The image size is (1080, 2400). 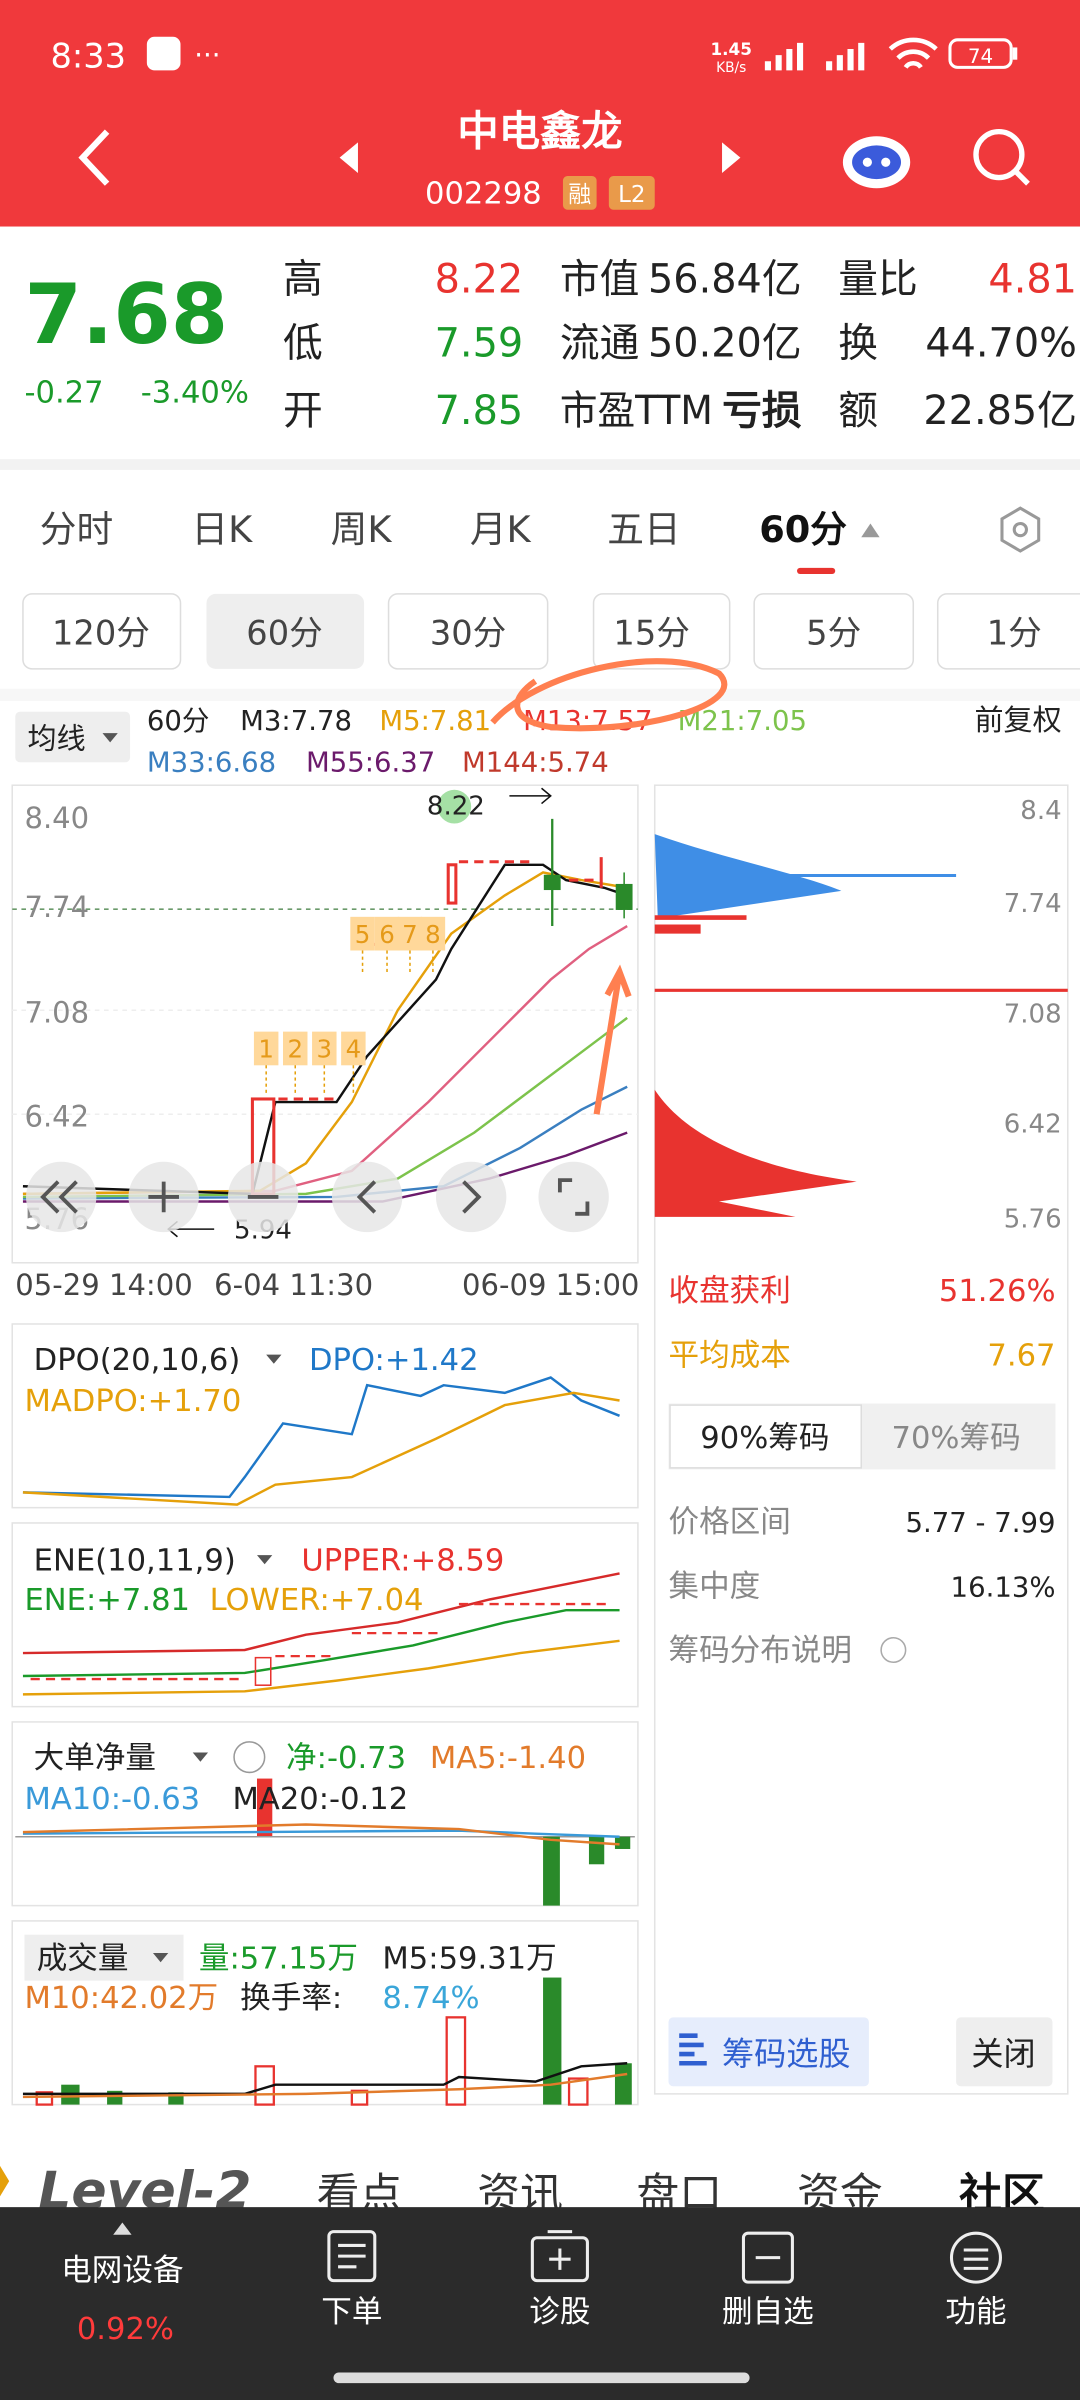 I want to click on nav-item: 诊股, so click(x=559, y=2312).